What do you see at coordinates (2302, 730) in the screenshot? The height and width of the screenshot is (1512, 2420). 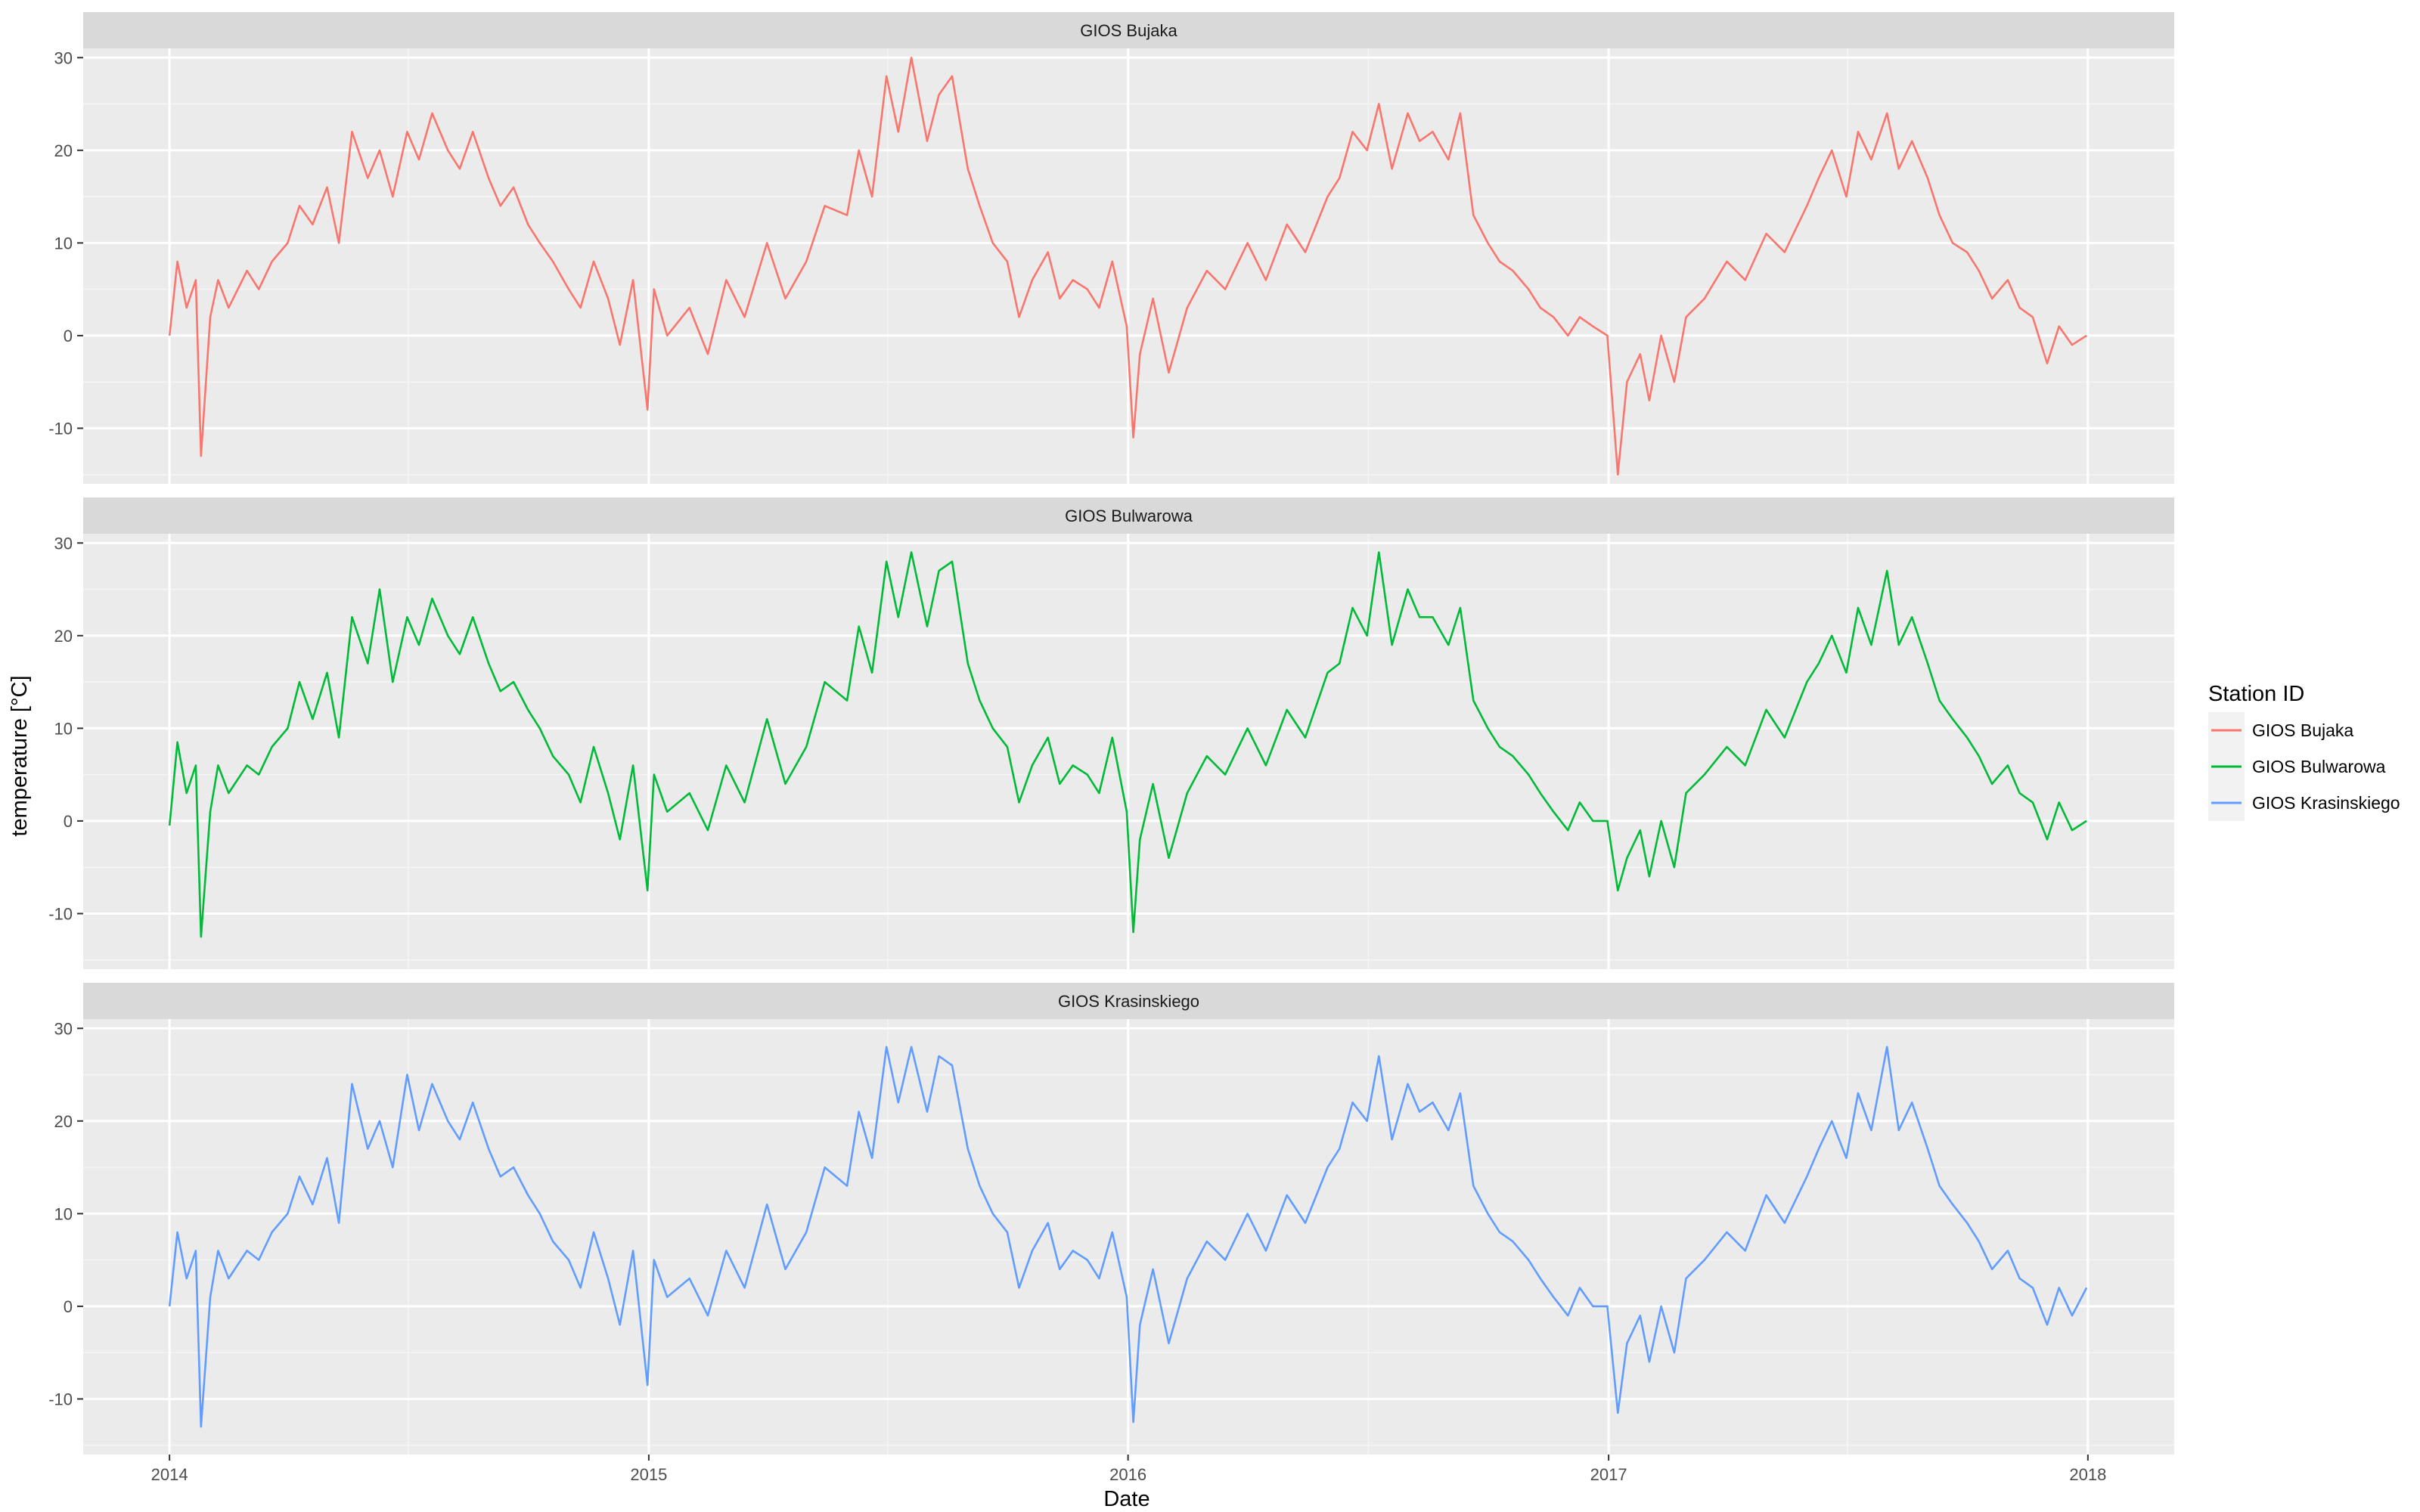 I see `legend-label: GIOS Bujaka` at bounding box center [2302, 730].